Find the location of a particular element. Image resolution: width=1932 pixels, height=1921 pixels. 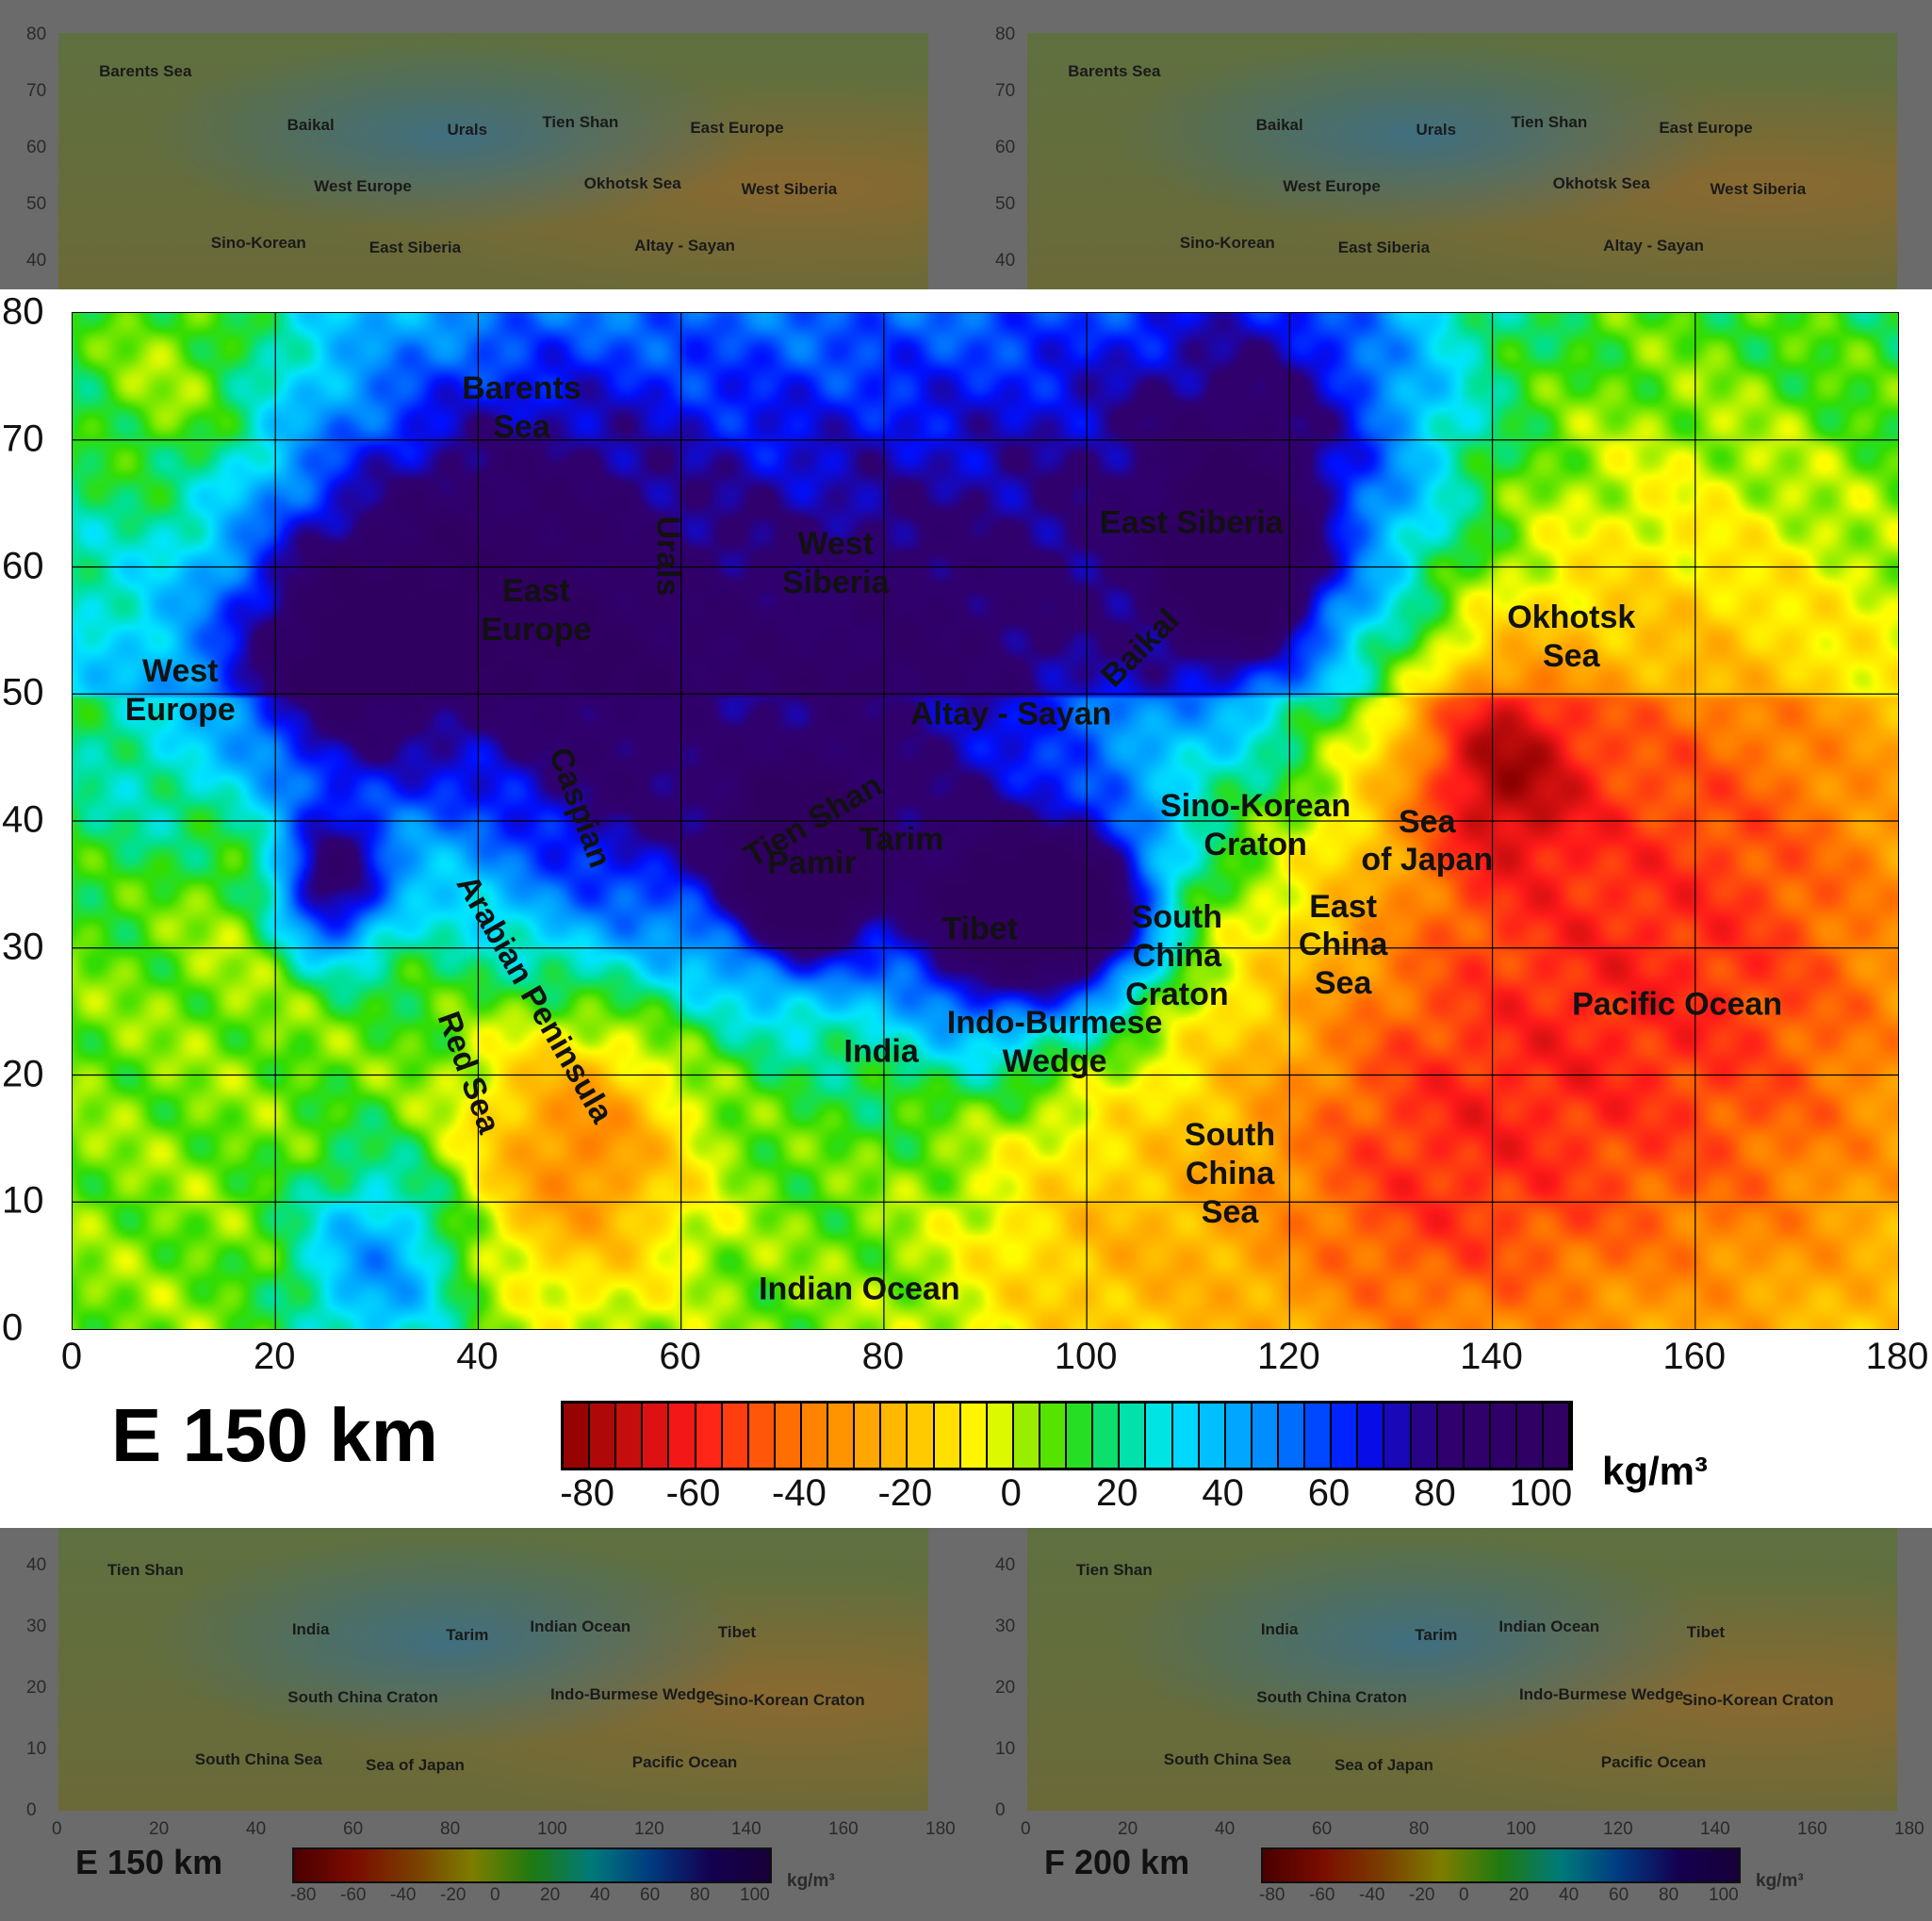

region-label: South China Craton is located at coordinates (1177, 956).